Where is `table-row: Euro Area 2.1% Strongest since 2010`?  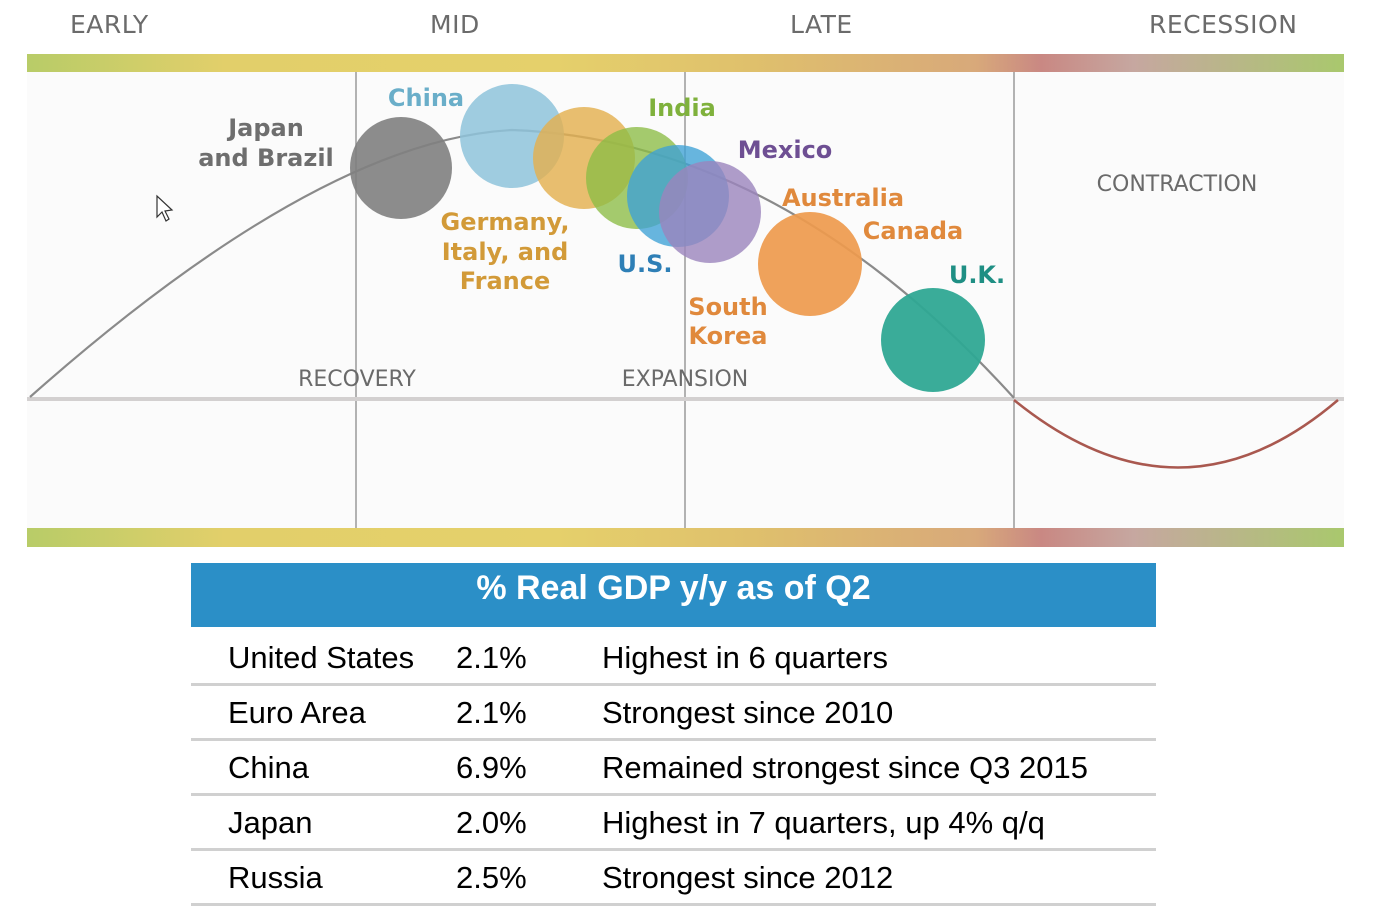
table-row: Euro Area 2.1% Strongest since 2010 is located at coordinates (673, 713).